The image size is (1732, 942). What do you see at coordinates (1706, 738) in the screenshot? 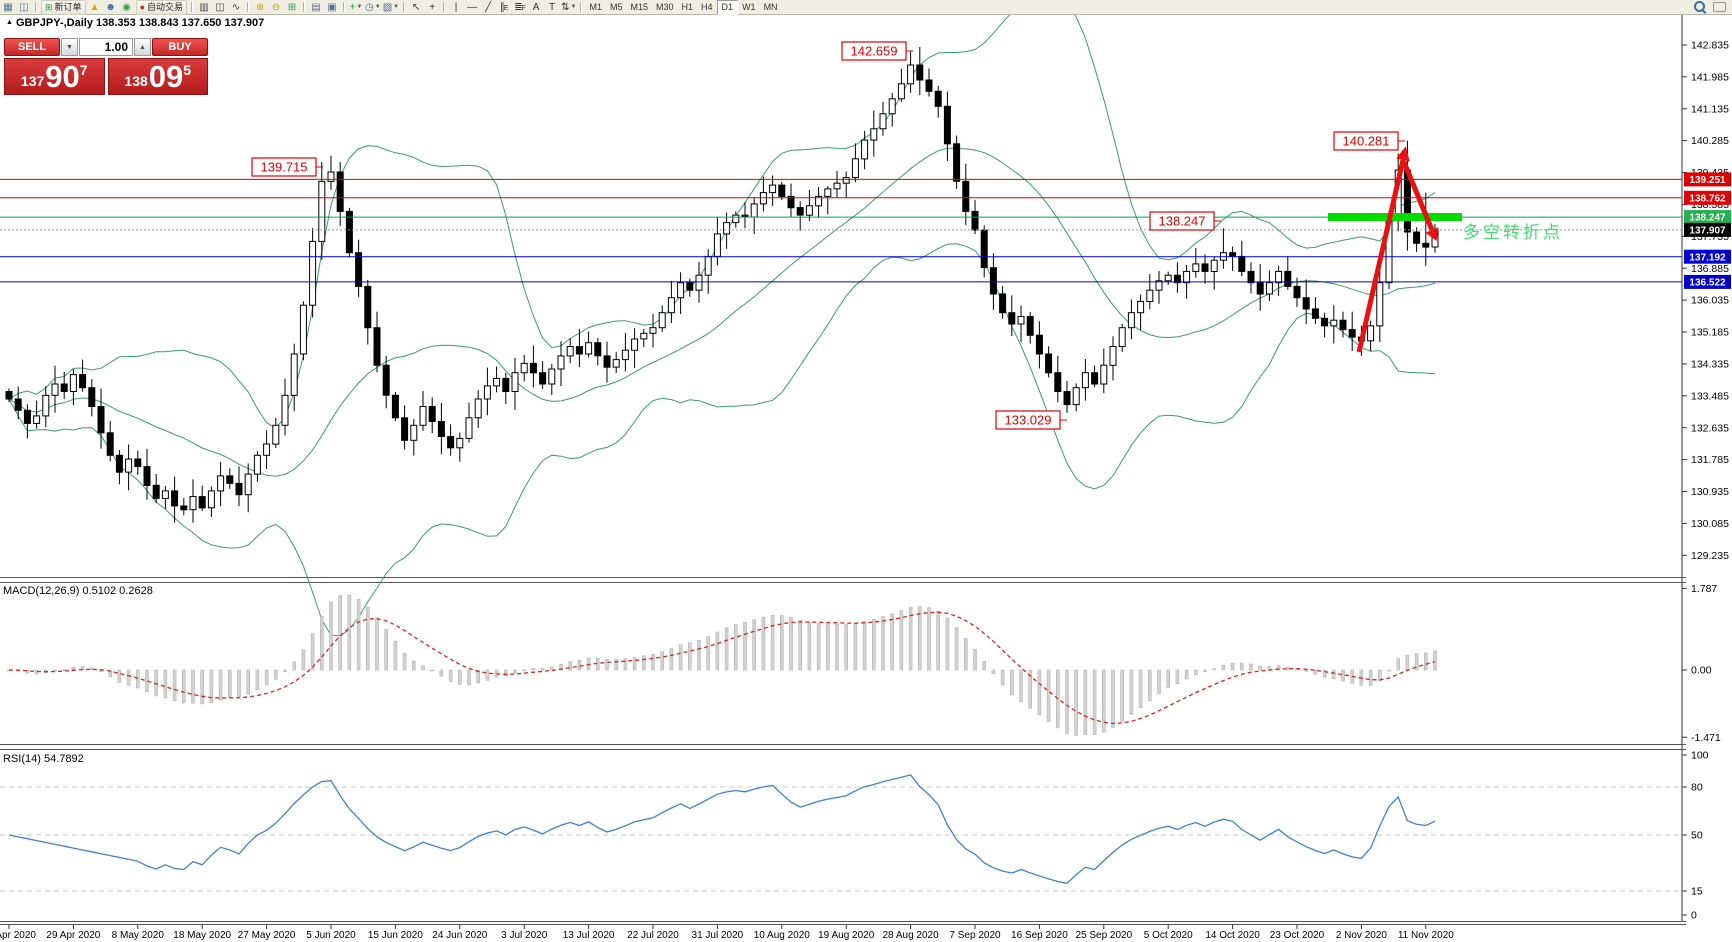
I see `svg-text: -1.471` at bounding box center [1706, 738].